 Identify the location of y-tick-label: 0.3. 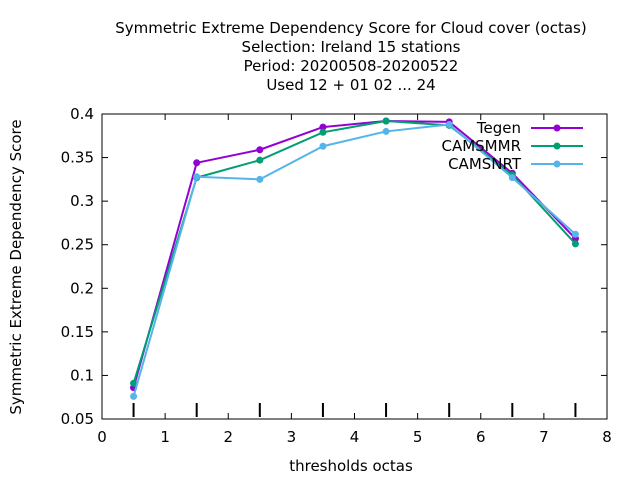
(82, 201).